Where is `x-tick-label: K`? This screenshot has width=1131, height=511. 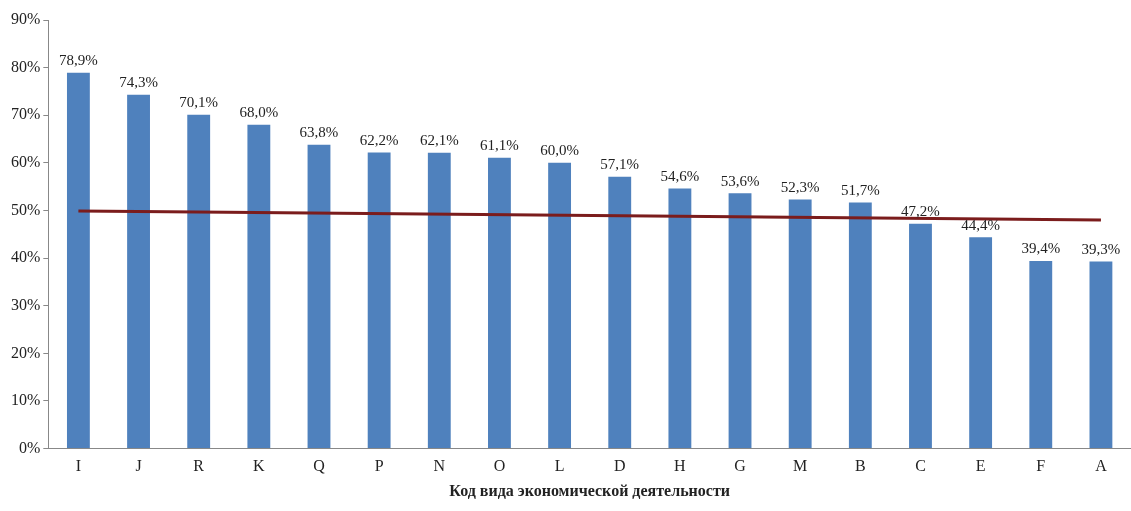
x-tick-label: K is located at coordinates (259, 466).